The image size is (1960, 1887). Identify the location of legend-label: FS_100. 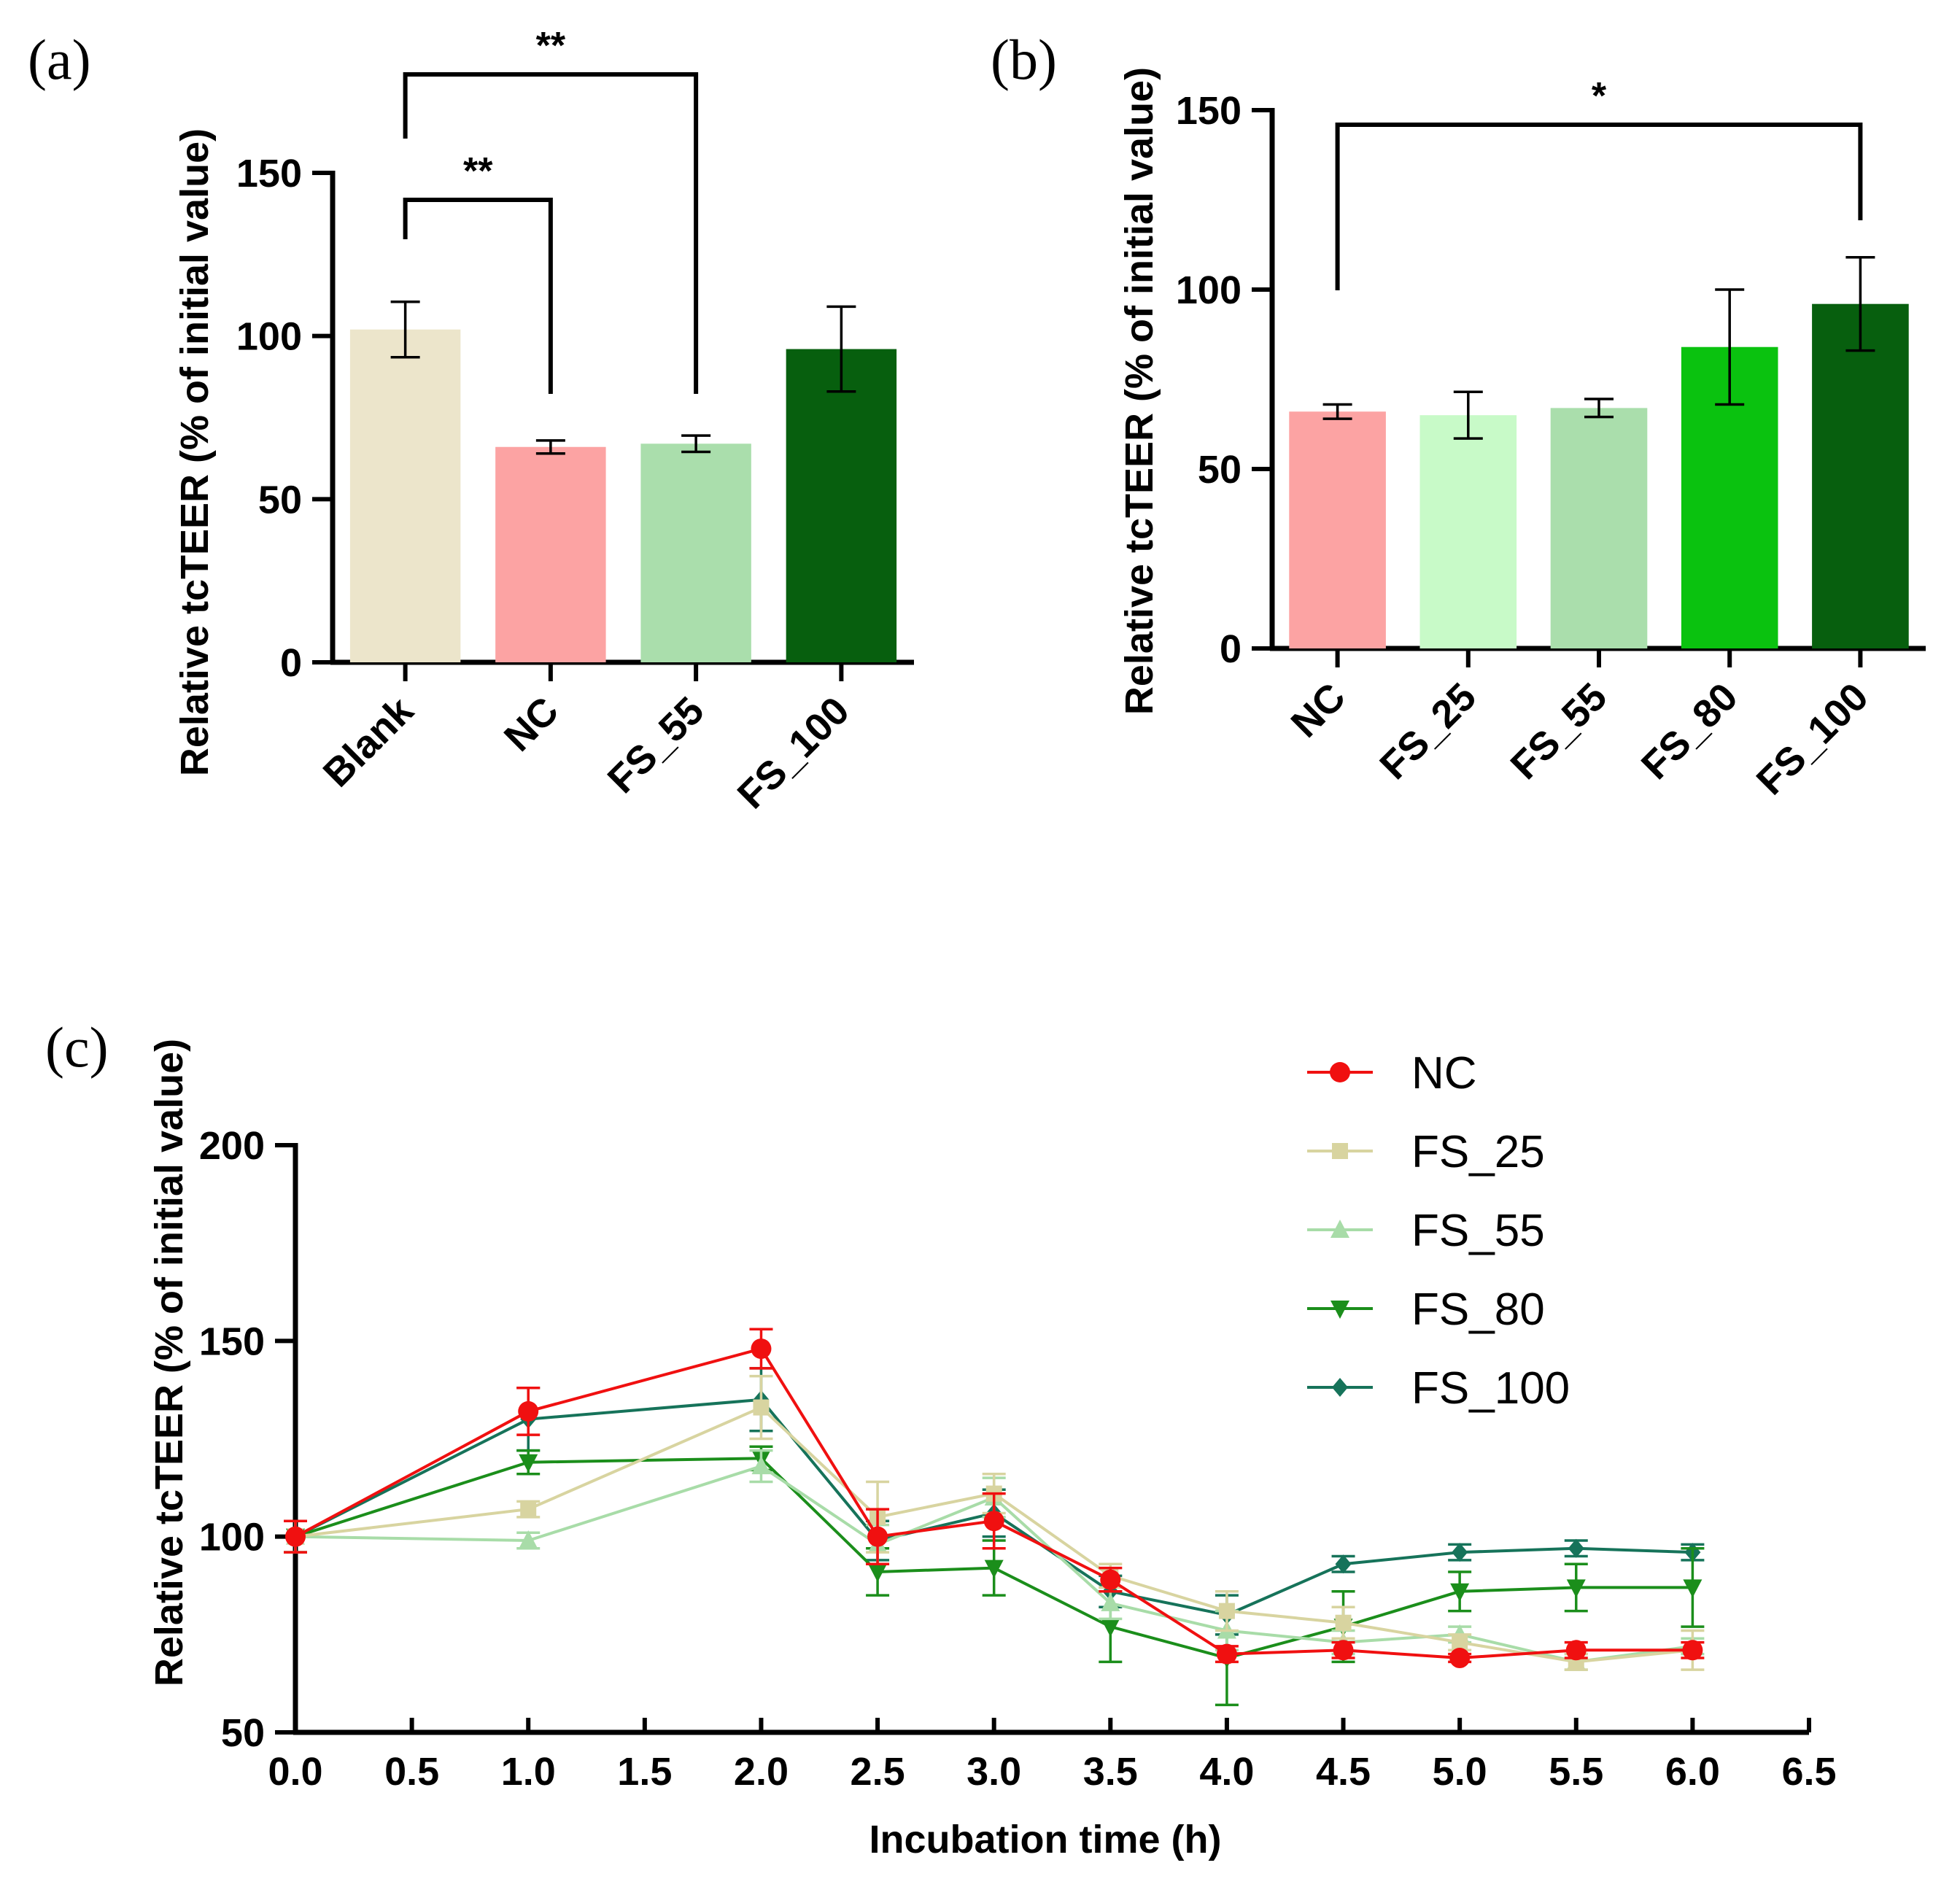
(1490, 1388).